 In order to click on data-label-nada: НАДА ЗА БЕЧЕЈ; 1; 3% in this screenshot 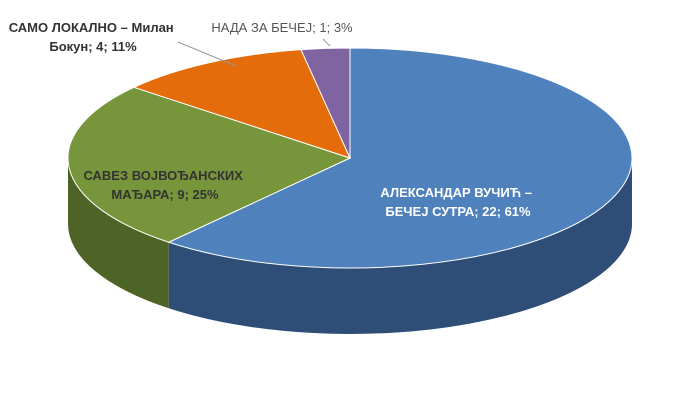, I will do `click(282, 27)`.